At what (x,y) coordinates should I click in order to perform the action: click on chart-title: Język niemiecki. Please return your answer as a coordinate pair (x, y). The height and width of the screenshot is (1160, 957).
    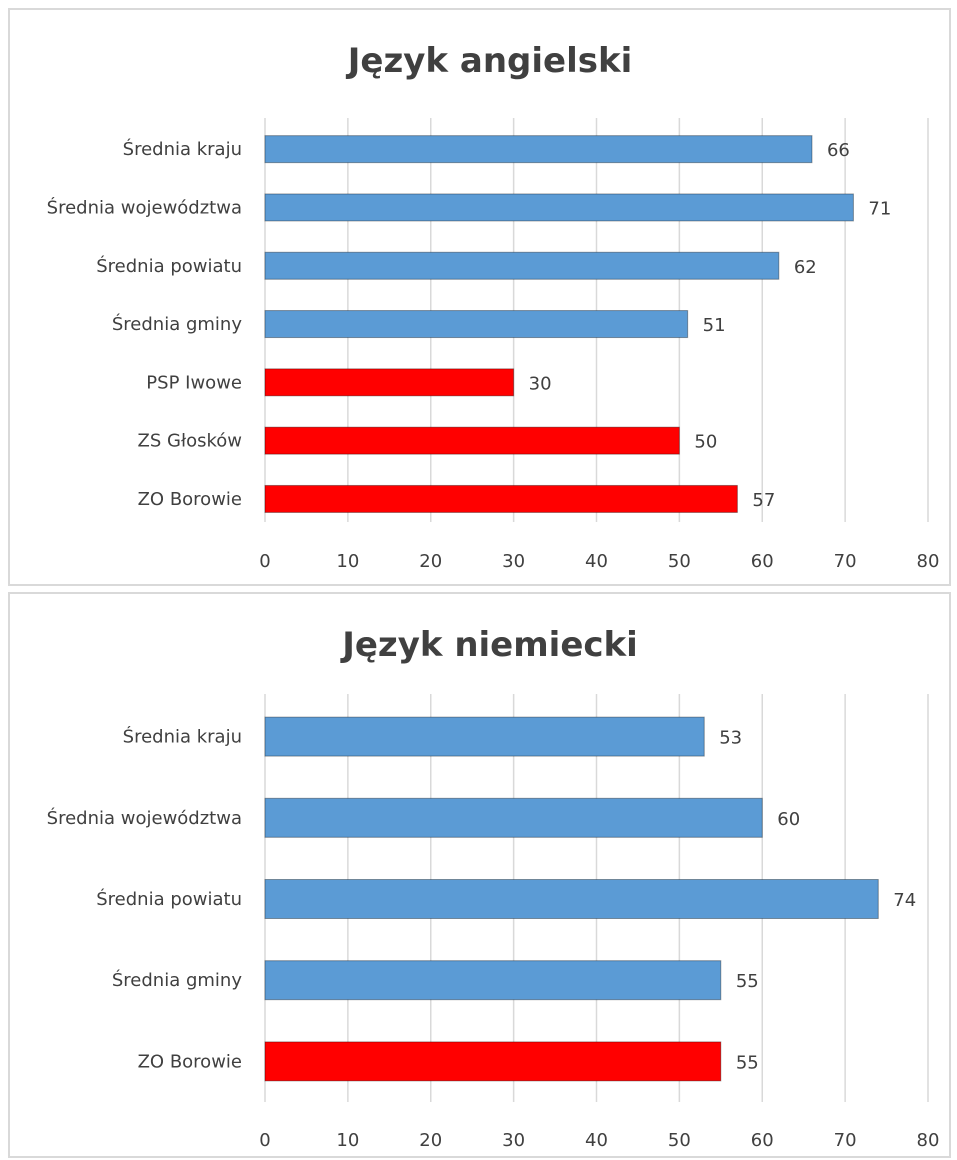
    Looking at the image, I should click on (489, 645).